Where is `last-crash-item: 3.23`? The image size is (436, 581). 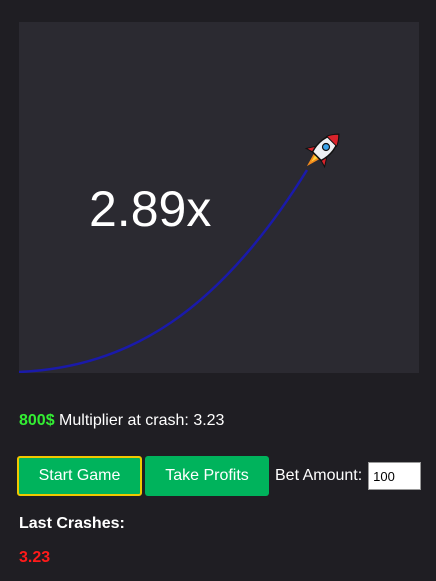 last-crash-item: 3.23 is located at coordinates (35, 557).